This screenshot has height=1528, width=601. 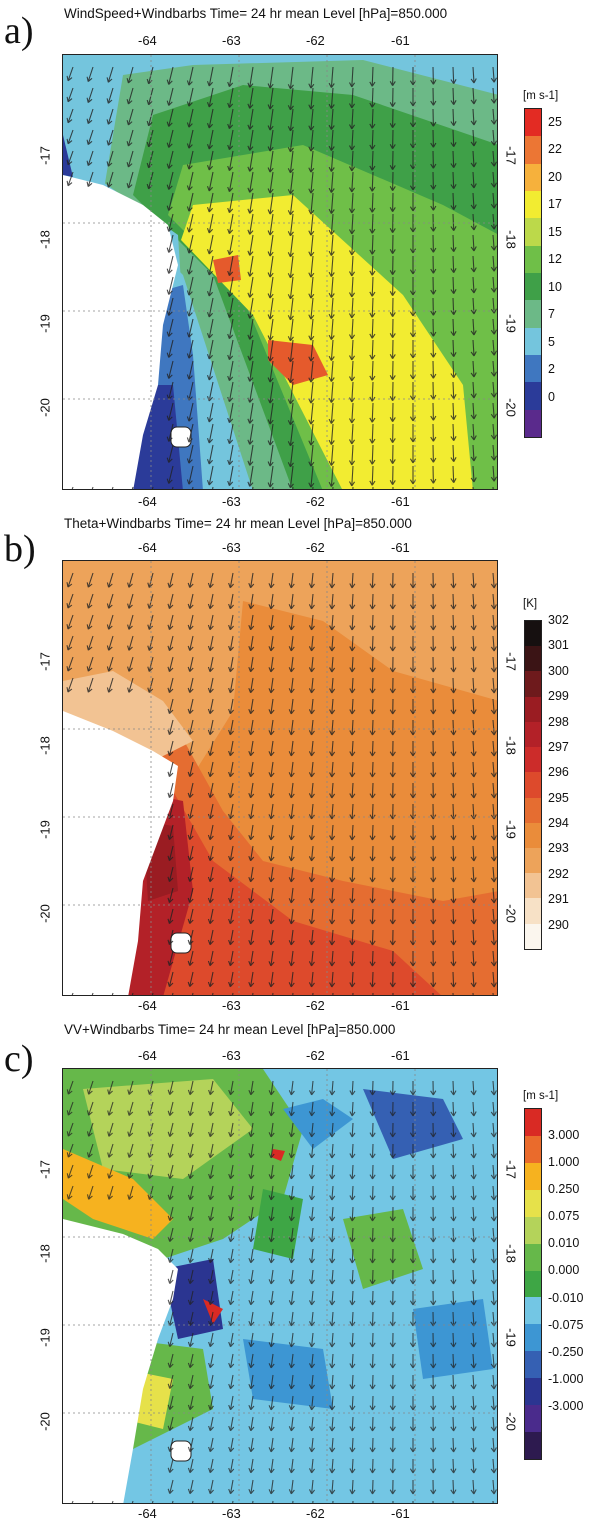 What do you see at coordinates (147, 1513) in the screenshot?
I see `x-tick-bottom: -64` at bounding box center [147, 1513].